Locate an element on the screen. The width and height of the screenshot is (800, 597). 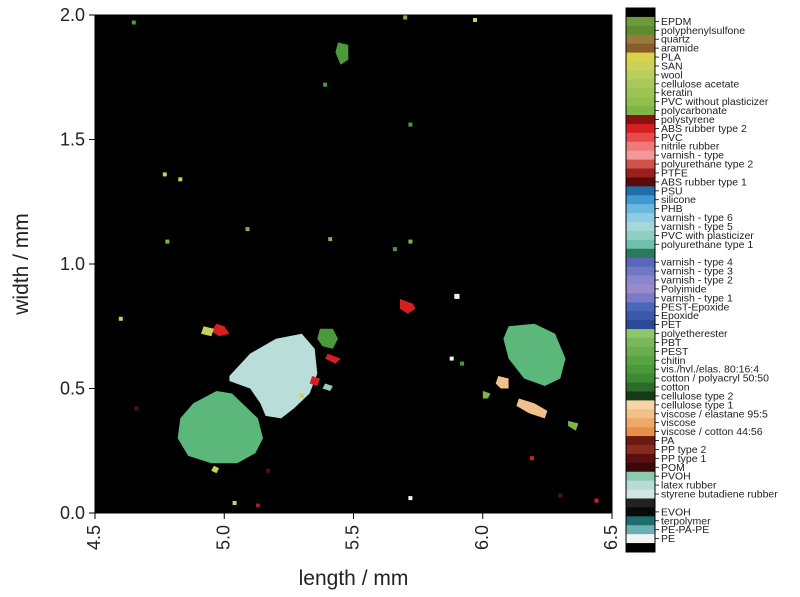
legend-label: viscose is located at coordinates (678, 423).